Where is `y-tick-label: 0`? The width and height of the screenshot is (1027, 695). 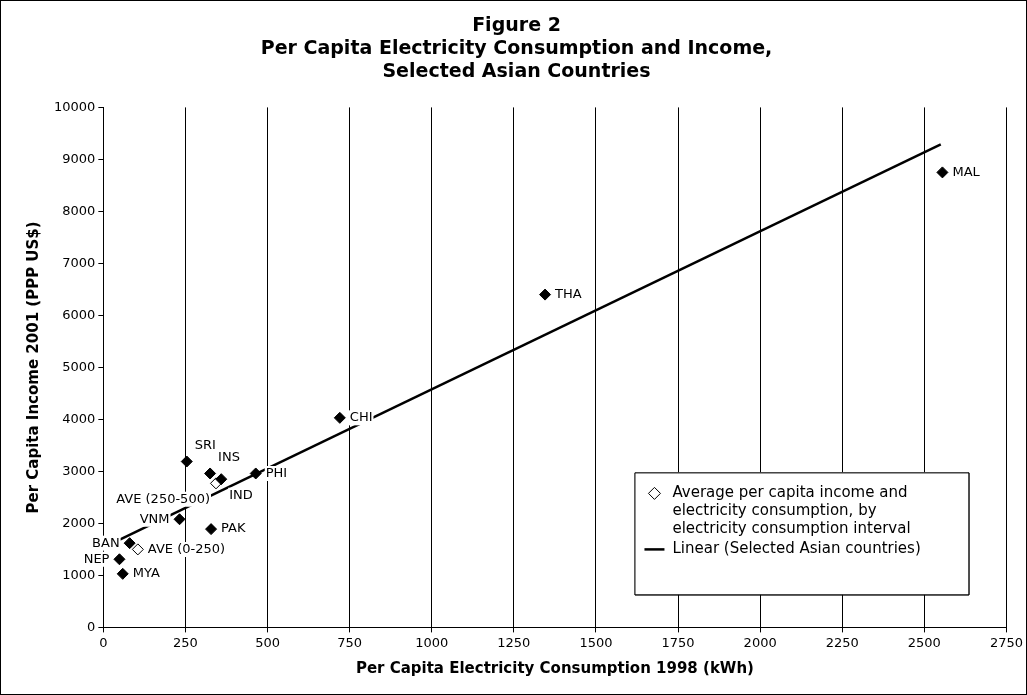
y-tick-label: 0 is located at coordinates (91, 626).